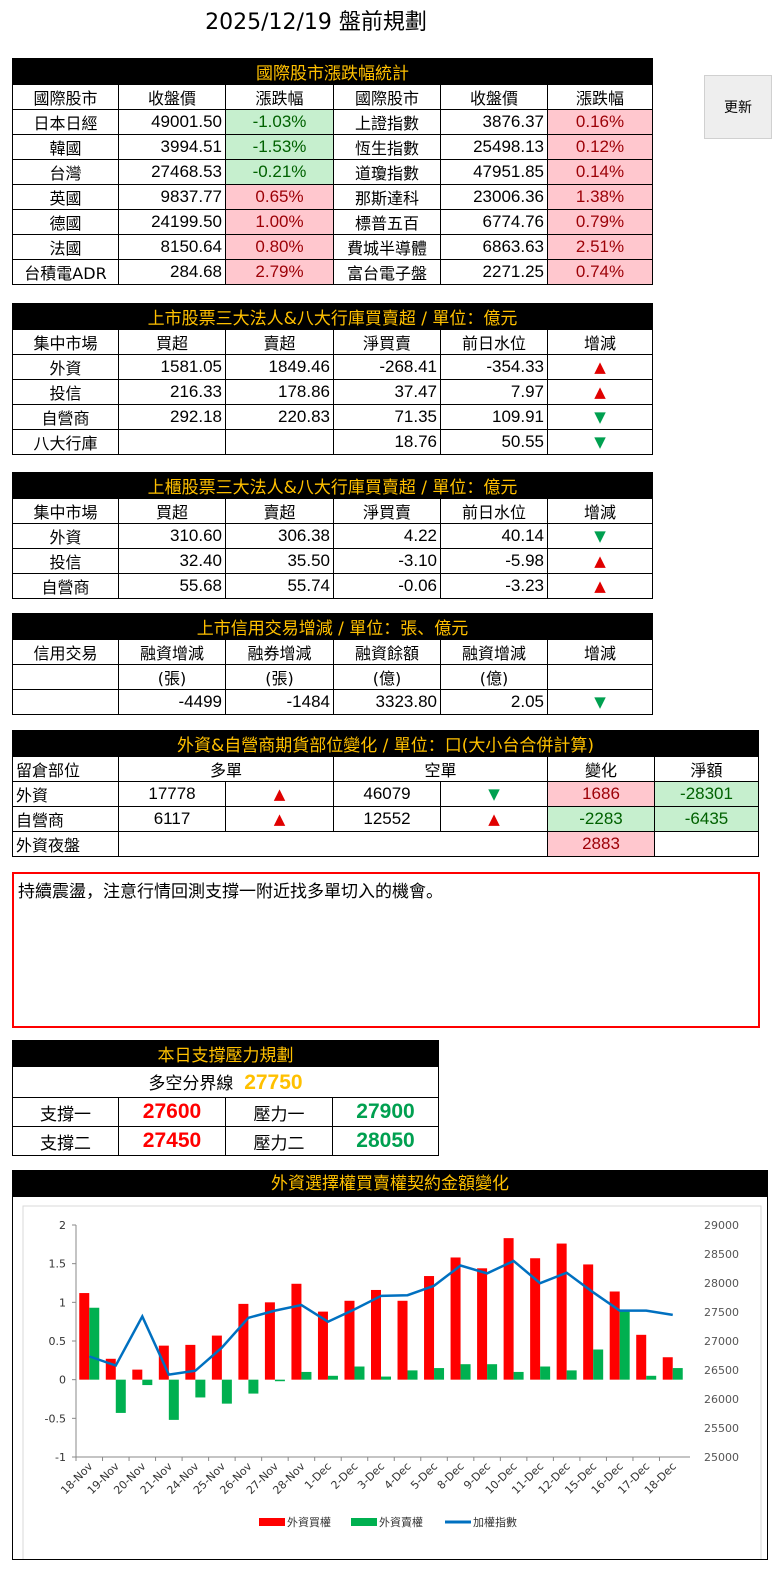  What do you see at coordinates (65, 1112) in the screenshot?
I see `support1-label: 支撐一` at bounding box center [65, 1112].